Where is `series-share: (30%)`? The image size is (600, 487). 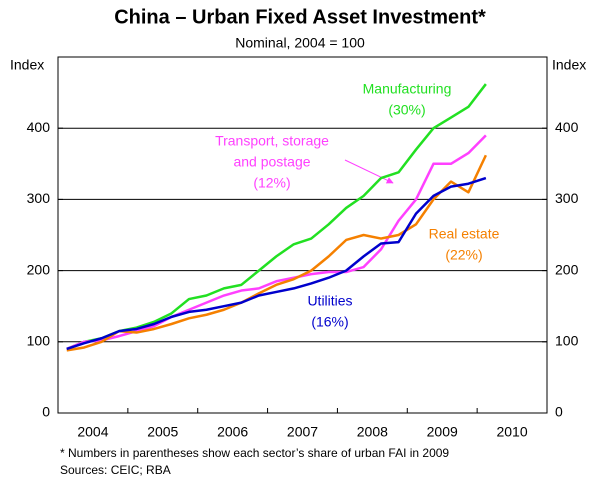 series-share: (30%) is located at coordinates (406, 110).